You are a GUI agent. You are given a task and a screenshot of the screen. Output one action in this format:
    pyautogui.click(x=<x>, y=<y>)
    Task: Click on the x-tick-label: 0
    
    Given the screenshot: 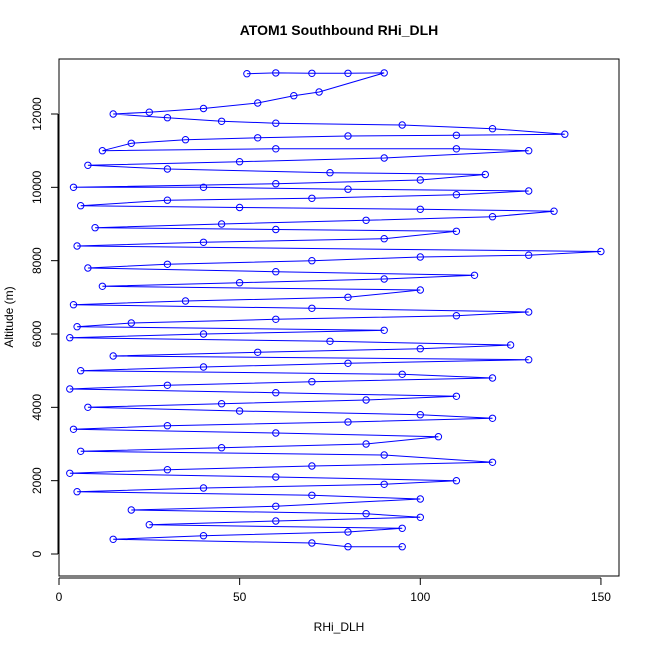 What is the action you would take?
    pyautogui.click(x=59, y=597)
    